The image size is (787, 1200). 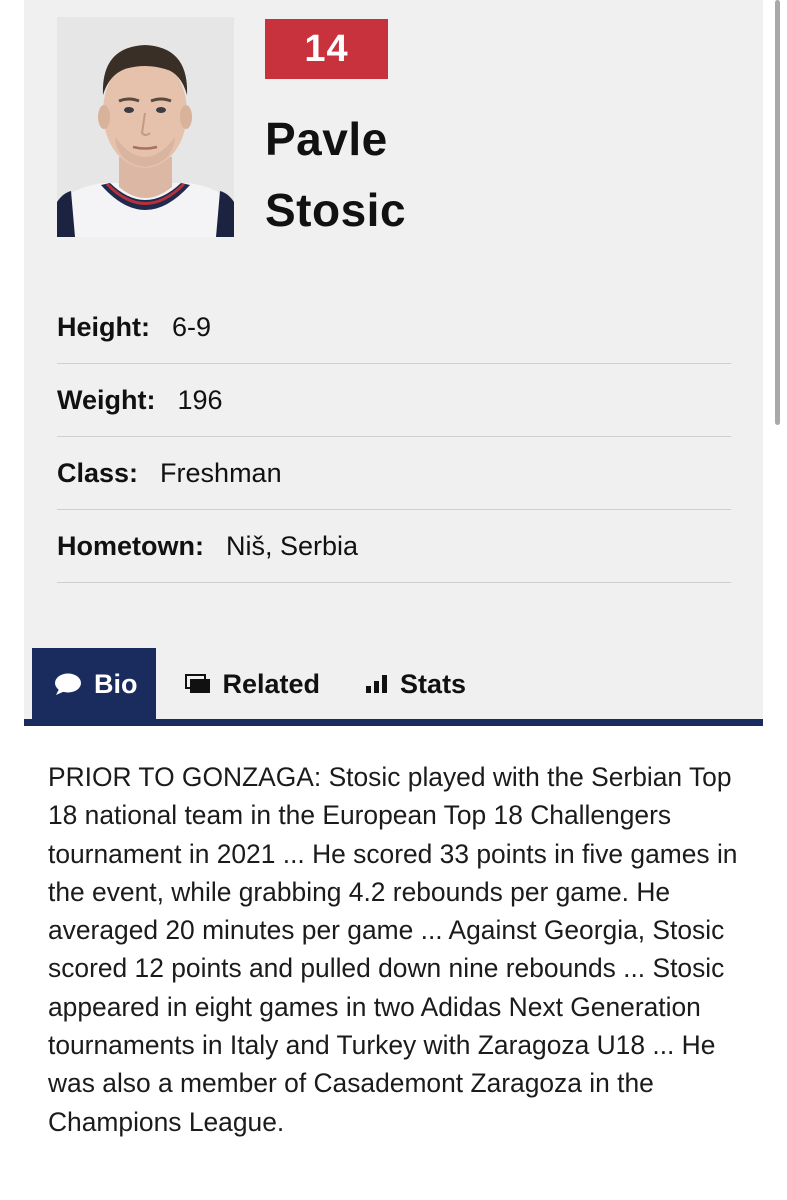 What do you see at coordinates (394, 400) in the screenshot?
I see `info-row-weight: Weight: 196` at bounding box center [394, 400].